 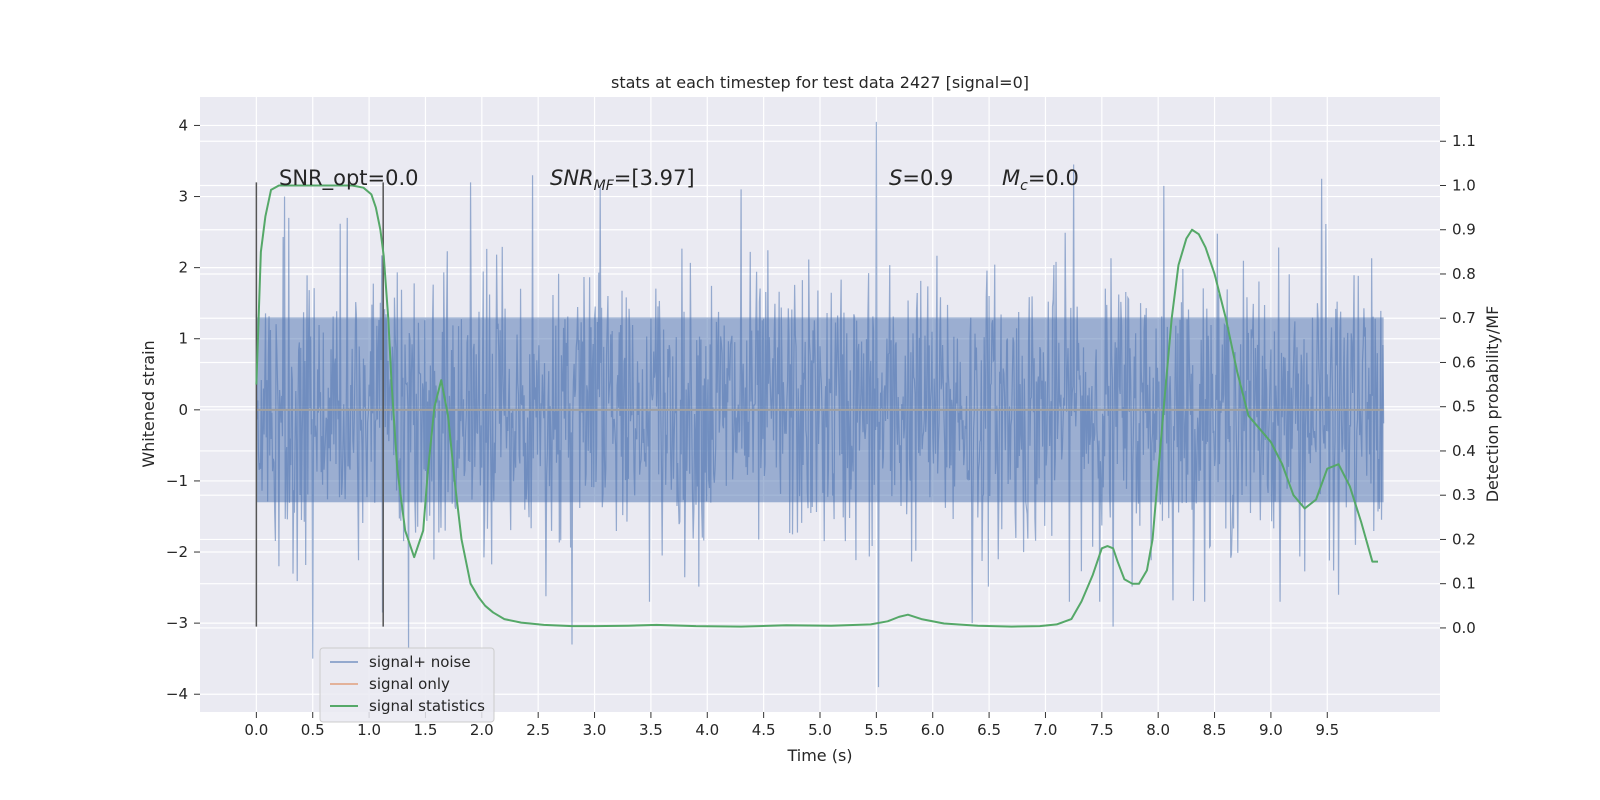 What do you see at coordinates (895, 178) in the screenshot?
I see `annotation-s-var: S` at bounding box center [895, 178].